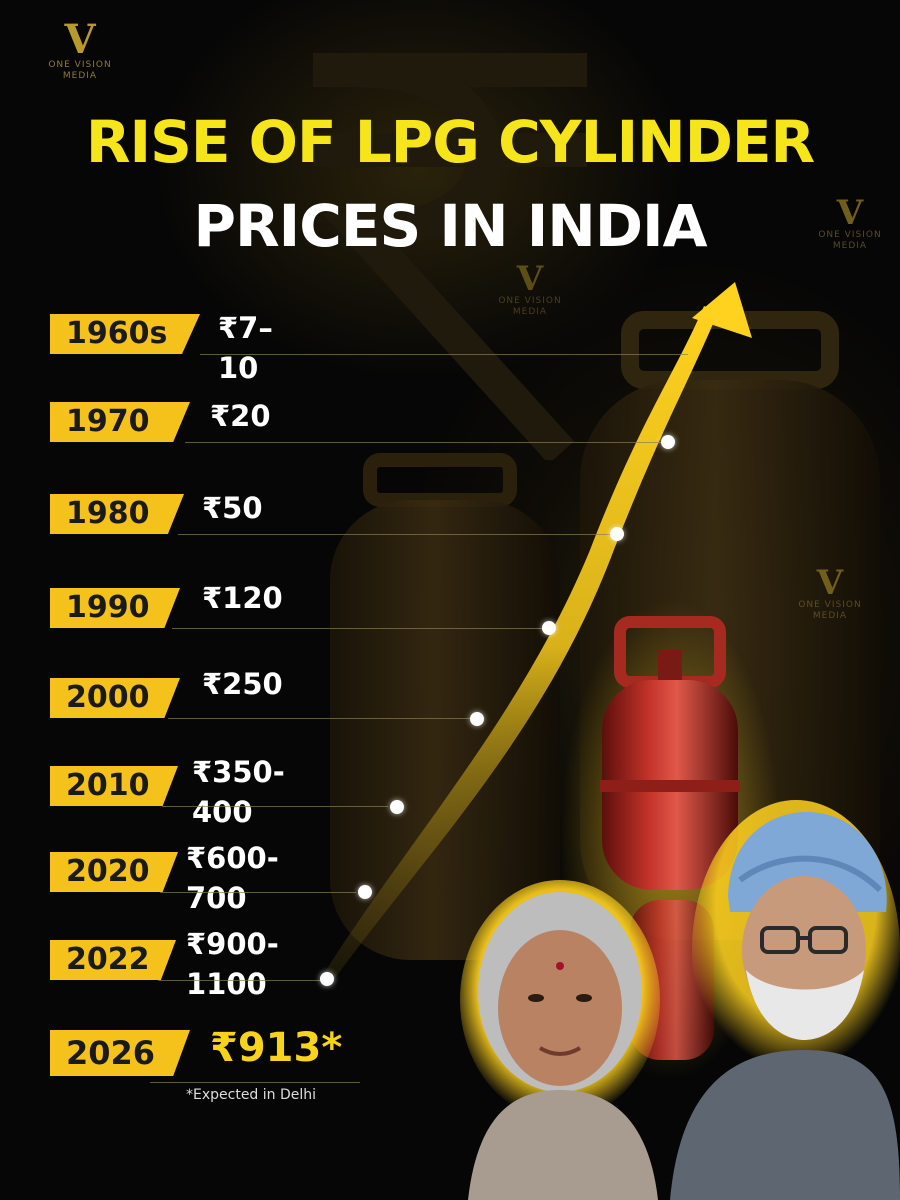 The width and height of the screenshot is (900, 1200). Describe the element at coordinates (80, 39) in the screenshot. I see `brand-logo-icon: V` at that location.